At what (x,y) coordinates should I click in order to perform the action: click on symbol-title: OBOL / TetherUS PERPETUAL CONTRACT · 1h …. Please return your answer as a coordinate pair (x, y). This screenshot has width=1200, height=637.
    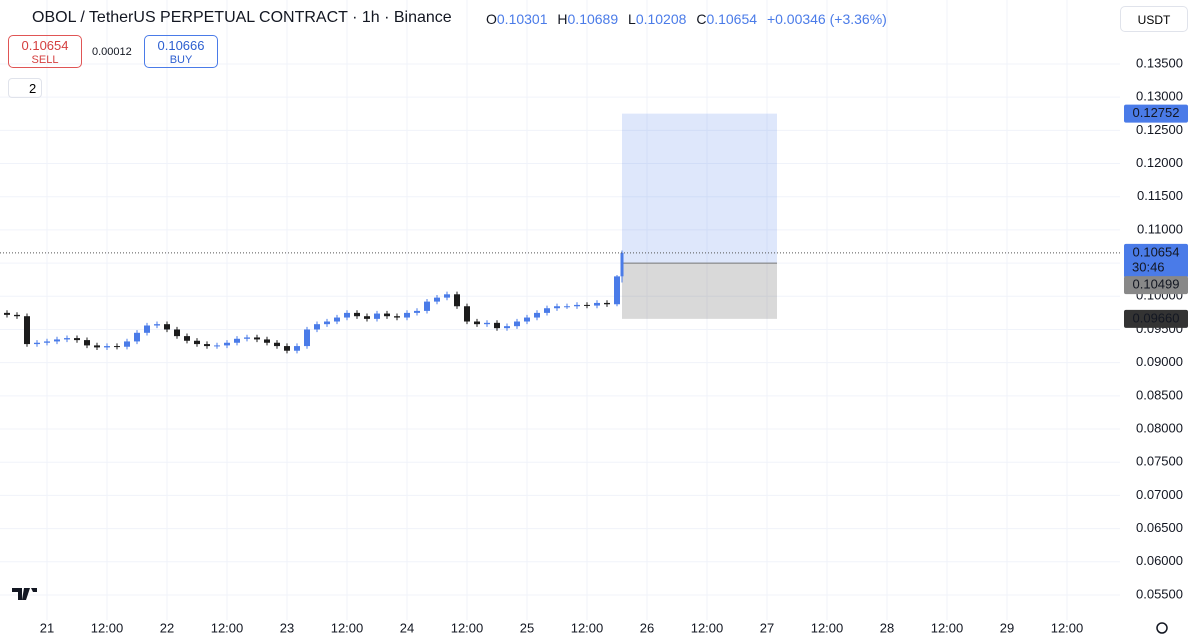
    Looking at the image, I should click on (242, 17).